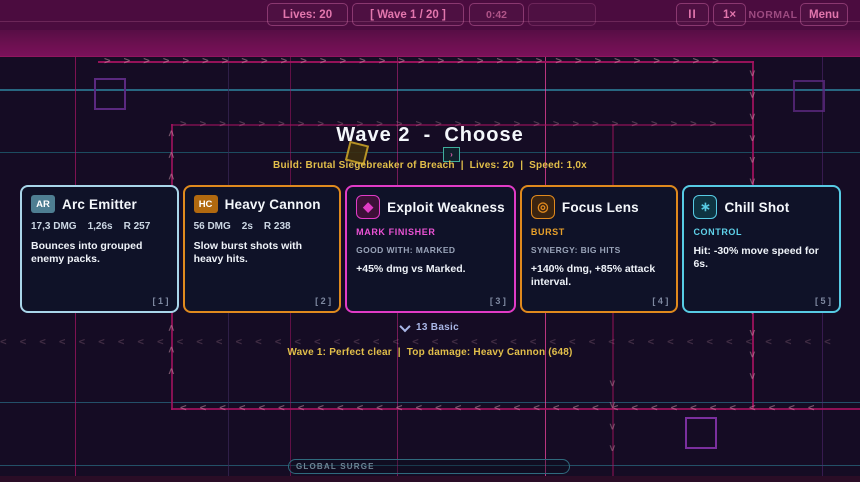  Describe the element at coordinates (496, 14) in the screenshot. I see `wave-timer: 0:42` at that location.